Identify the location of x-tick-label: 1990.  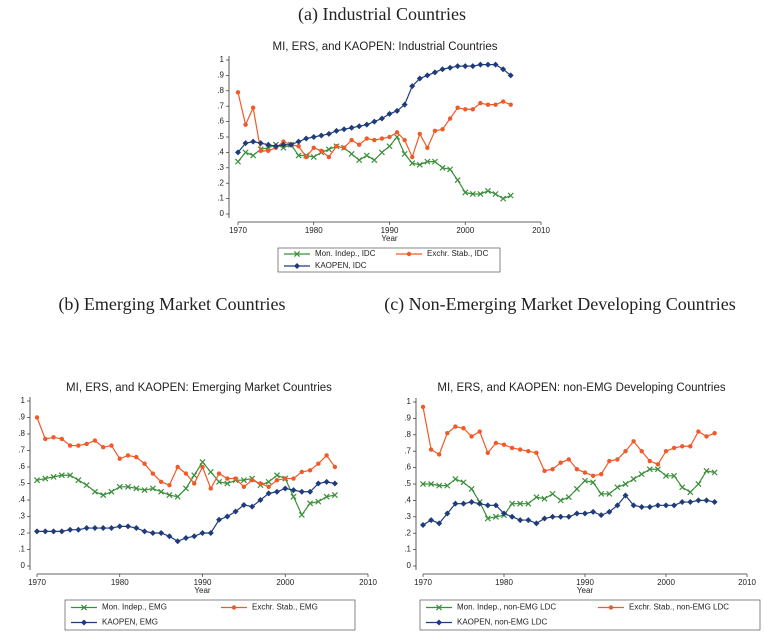
(585, 582).